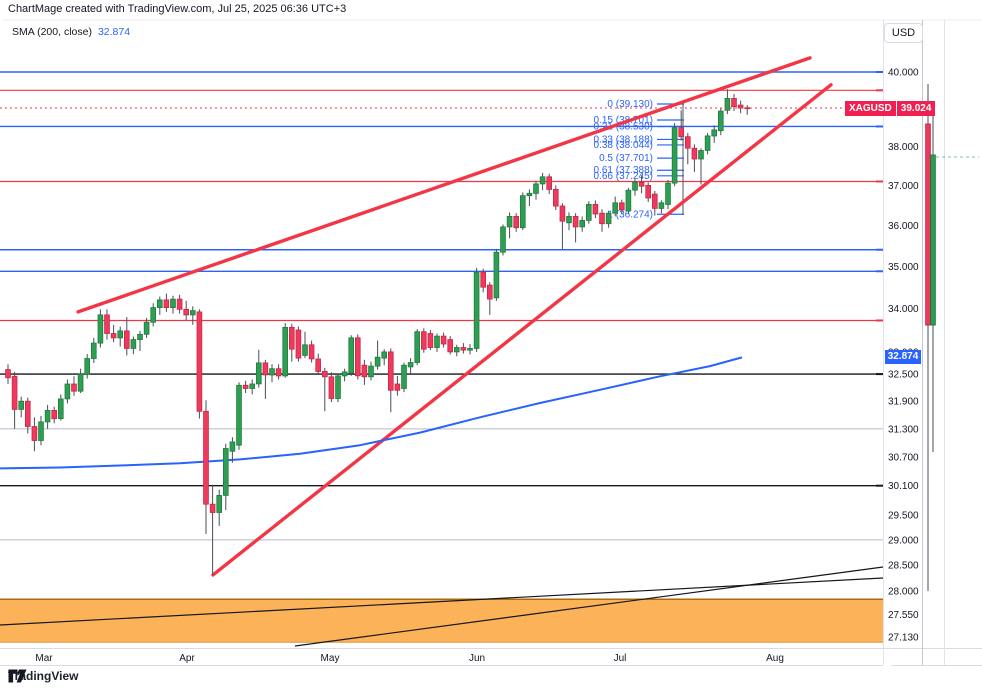 Image resolution: width=982 pixels, height=691 pixels. What do you see at coordinates (187, 658) in the screenshot?
I see `time-axis-label-apr: Apr` at bounding box center [187, 658].